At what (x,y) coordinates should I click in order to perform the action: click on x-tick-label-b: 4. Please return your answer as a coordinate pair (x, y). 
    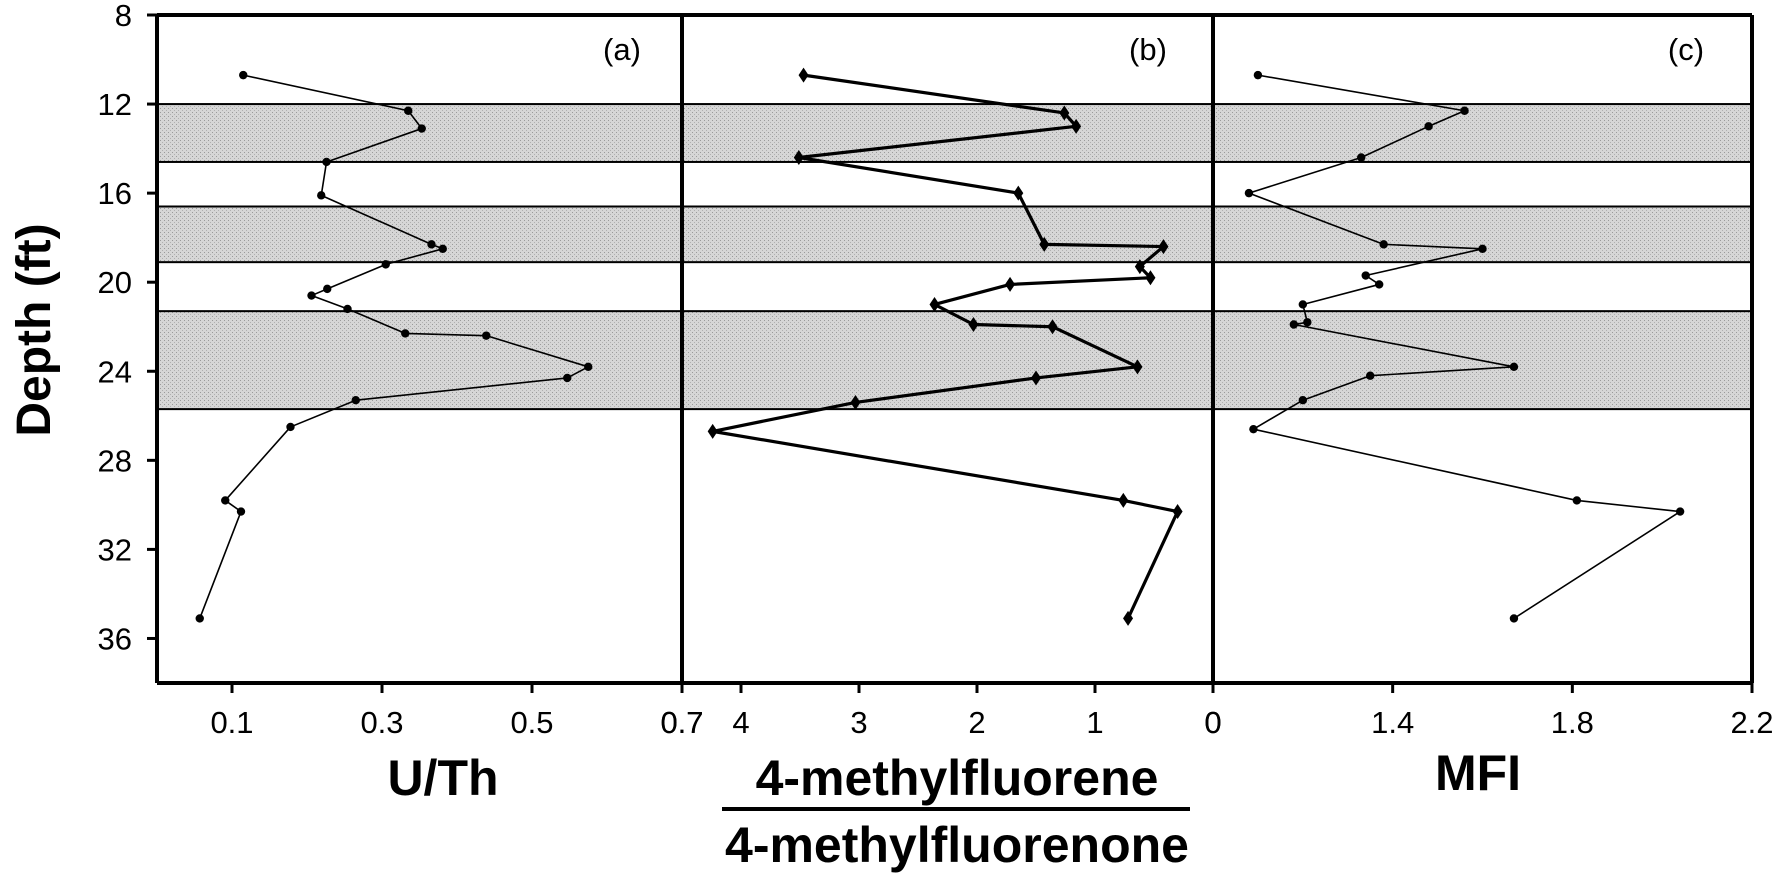
    Looking at the image, I should click on (740, 722).